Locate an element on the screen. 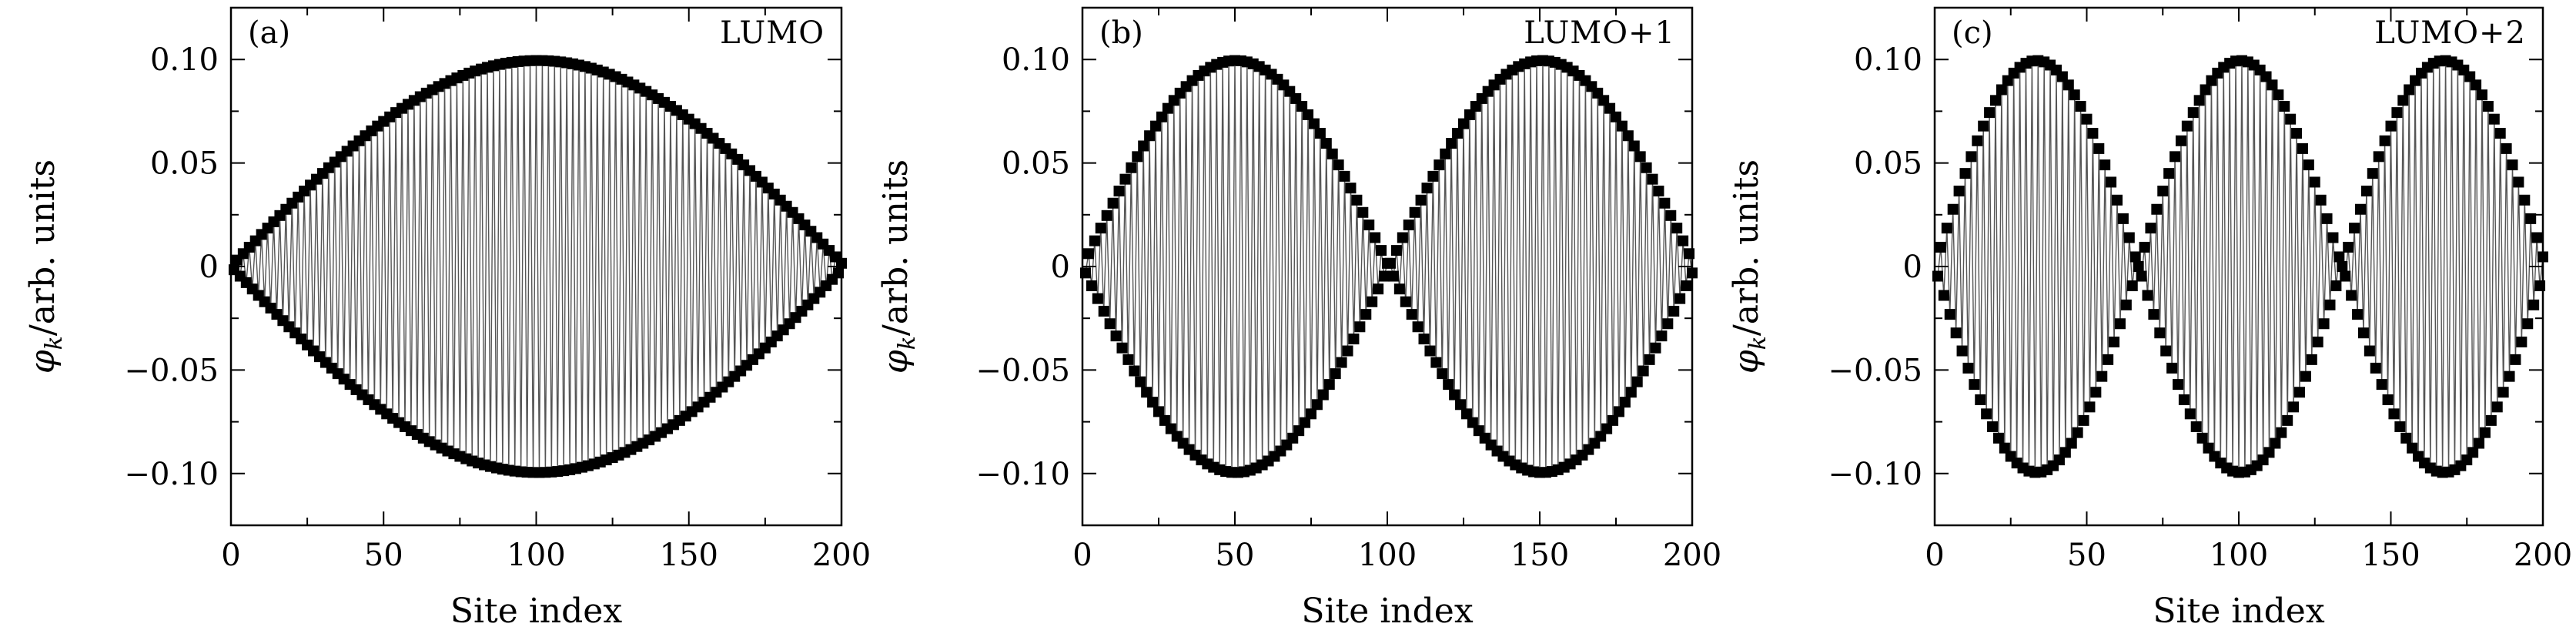  y-axis-title-subscript: k is located at coordinates (54, 343).